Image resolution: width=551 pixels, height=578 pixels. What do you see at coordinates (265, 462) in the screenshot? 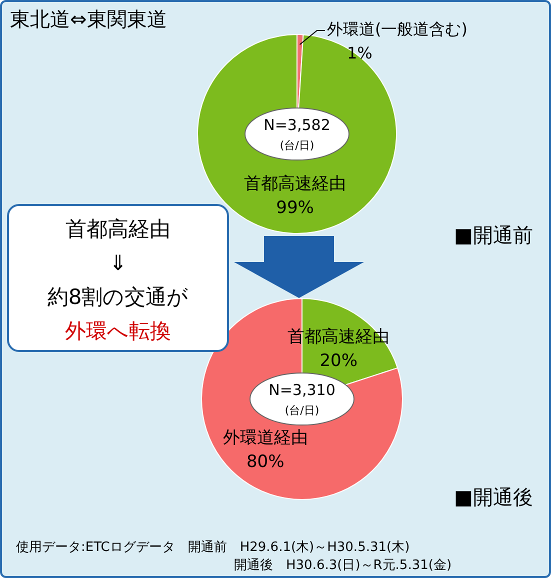
I see `data-label: 80%` at bounding box center [265, 462].